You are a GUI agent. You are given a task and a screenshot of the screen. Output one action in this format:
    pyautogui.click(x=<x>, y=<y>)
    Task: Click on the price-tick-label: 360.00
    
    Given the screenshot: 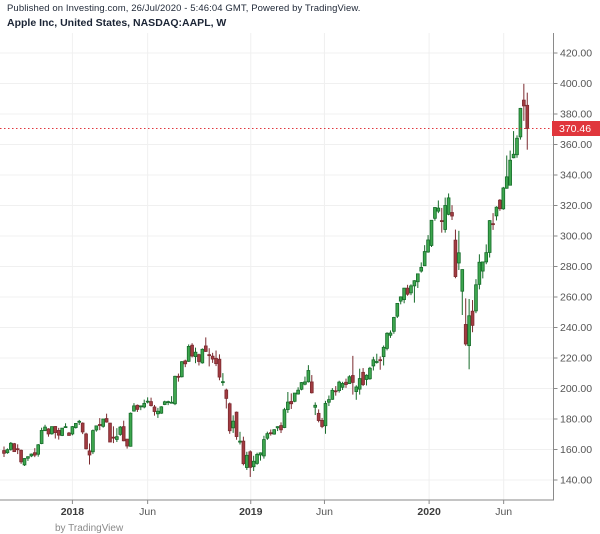 What is the action you would take?
    pyautogui.click(x=576, y=145)
    